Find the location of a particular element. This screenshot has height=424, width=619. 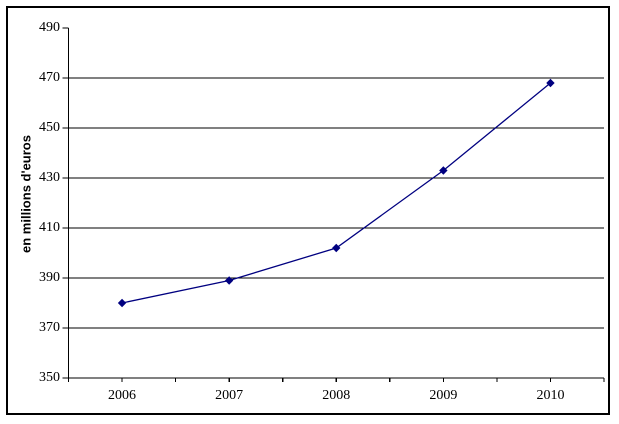

y-tick-label: 470 is located at coordinates (49, 77).